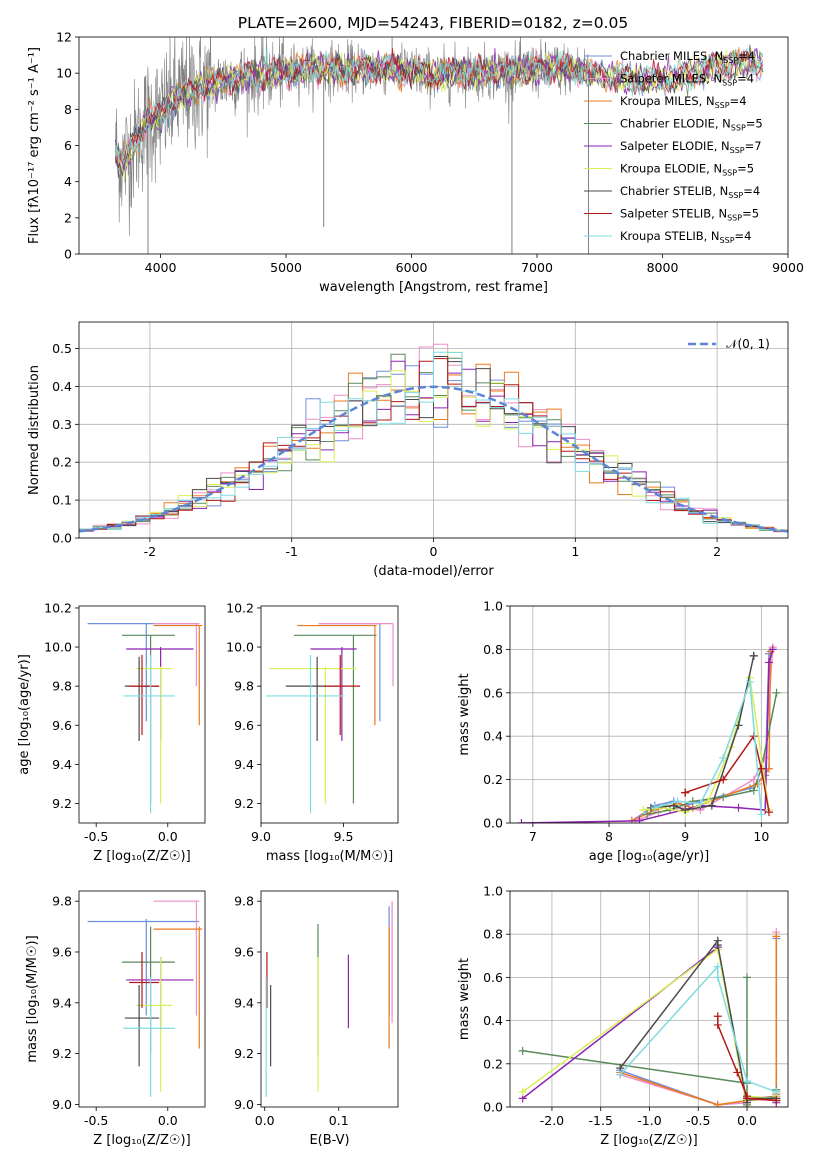 The image size is (819, 1170). What do you see at coordinates (161, 267) in the screenshot?
I see `x-tick-label: 4000` at bounding box center [161, 267].